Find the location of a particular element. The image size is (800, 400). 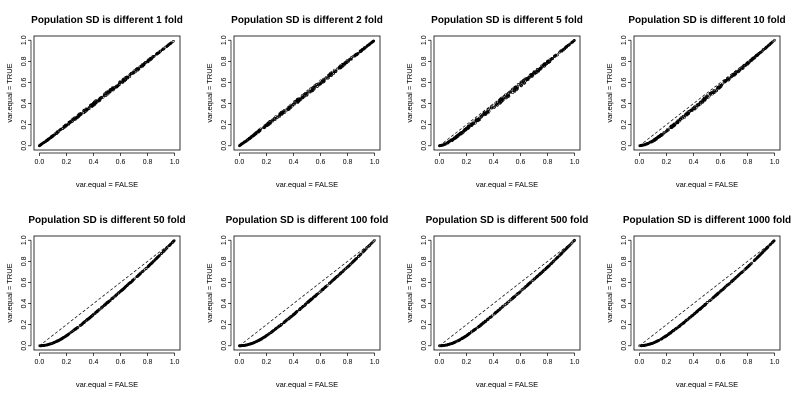

x-tick-label: 0.2 is located at coordinates (467, 162).